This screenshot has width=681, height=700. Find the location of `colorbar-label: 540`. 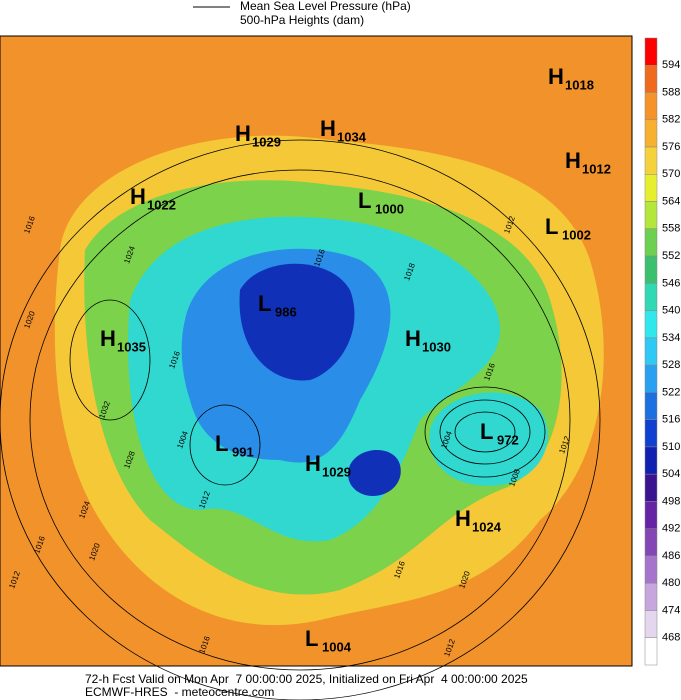

colorbar-label: 540 is located at coordinates (671, 311).